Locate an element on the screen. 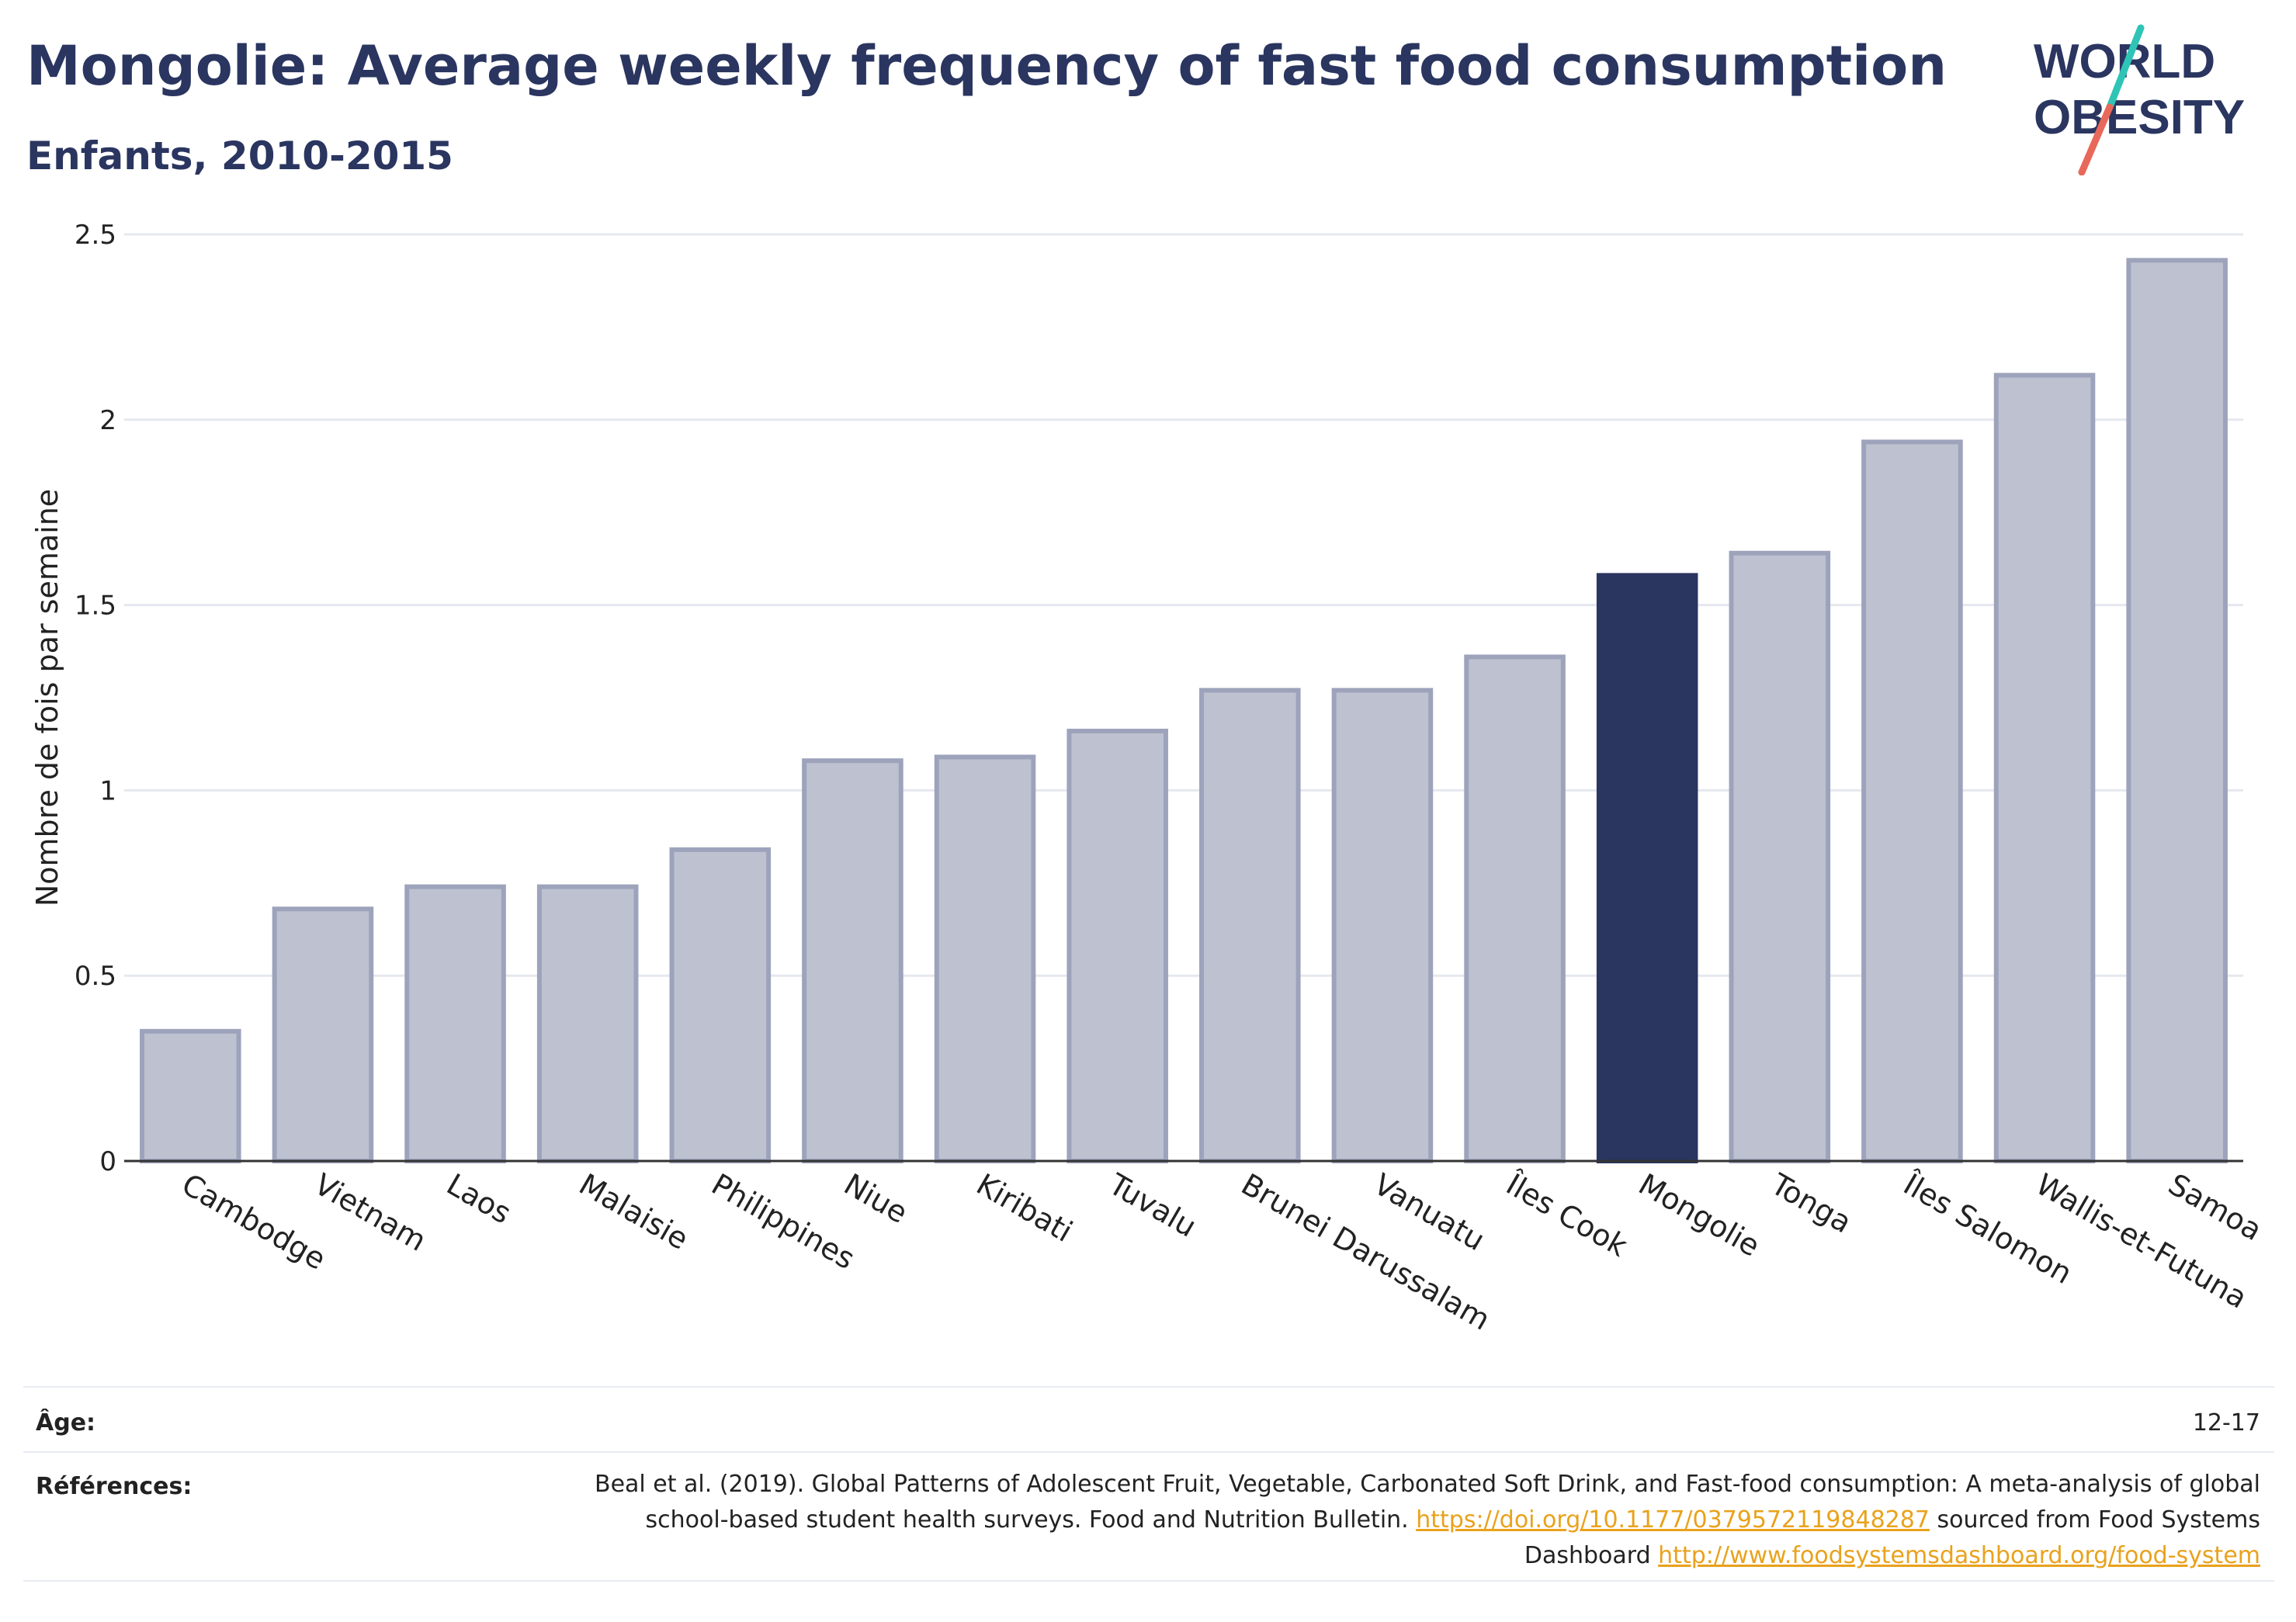 Image resolution: width=2296 pixels, height=1622 pixels. y-tick-label: 1.5 is located at coordinates (95, 606).